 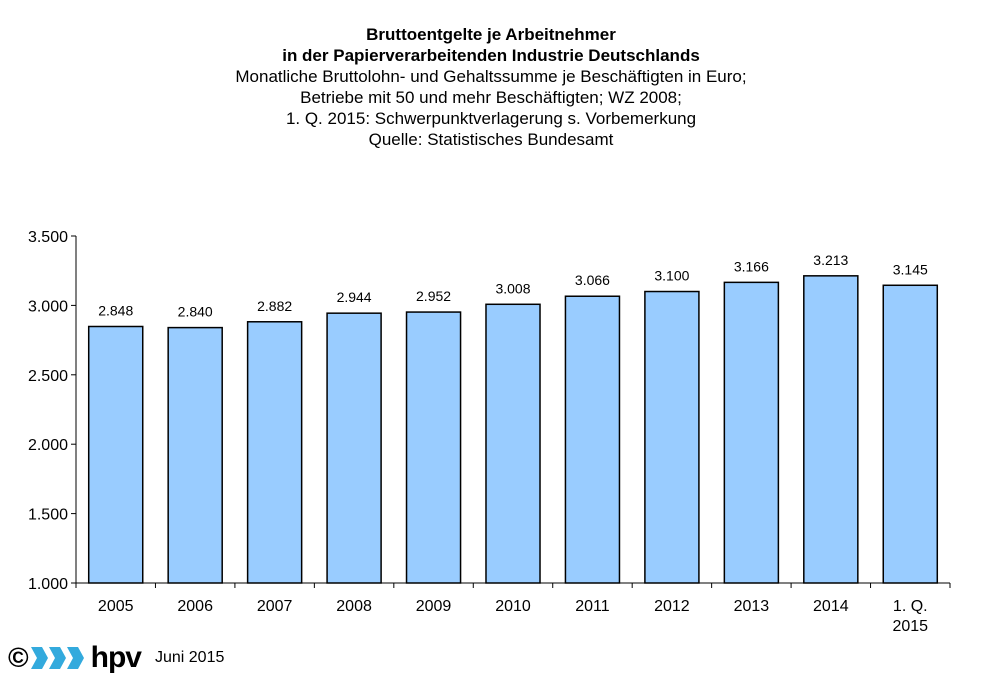 I want to click on bar-value-label: 2.944, so click(x=354, y=297).